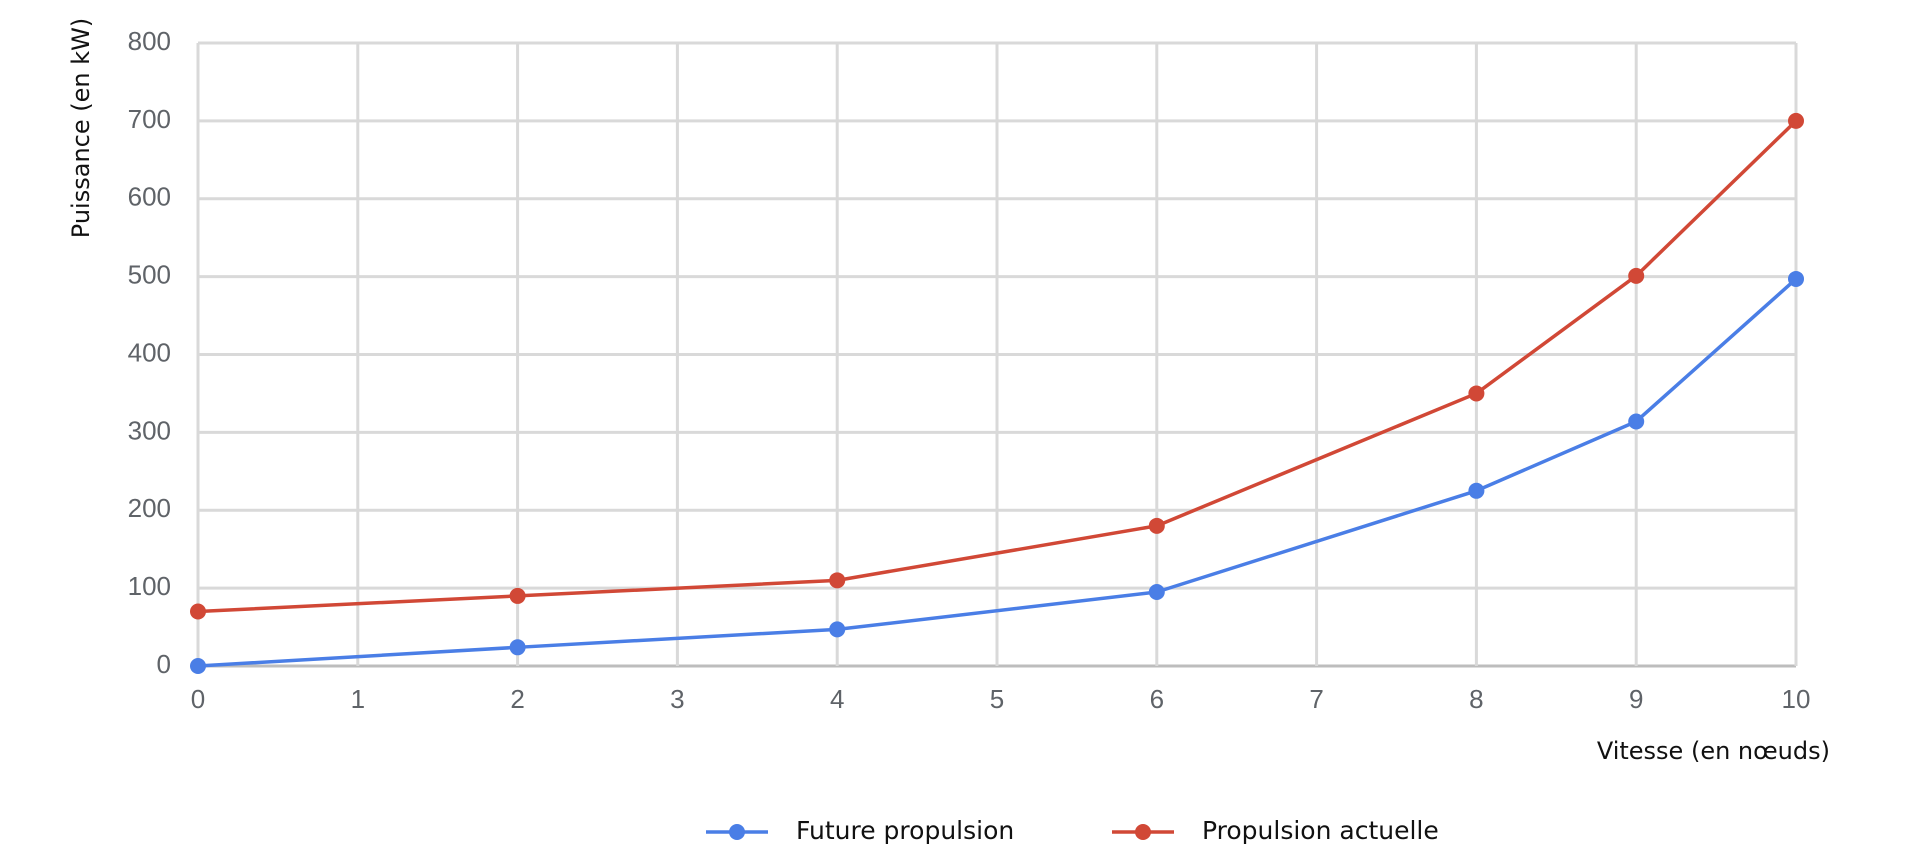  Describe the element at coordinates (1316, 699) in the screenshot. I see `x-tick-label: 7` at that location.